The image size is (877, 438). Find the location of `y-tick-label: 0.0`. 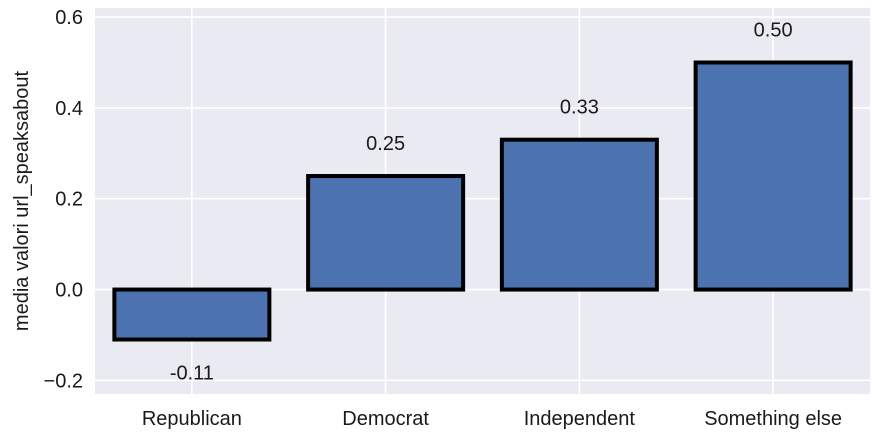

y-tick-label: 0.0 is located at coordinates (69, 291).